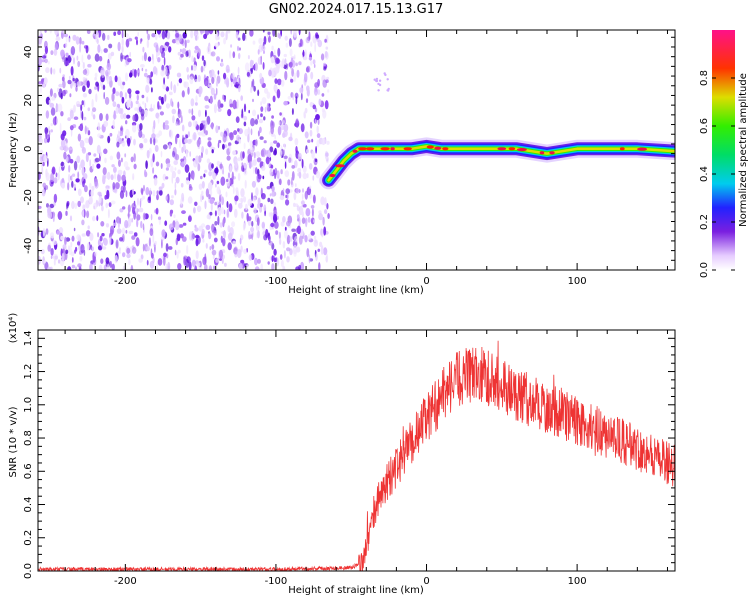  What do you see at coordinates (521, 150) in the screenshot?
I see `ridge-peak` at bounding box center [521, 150].